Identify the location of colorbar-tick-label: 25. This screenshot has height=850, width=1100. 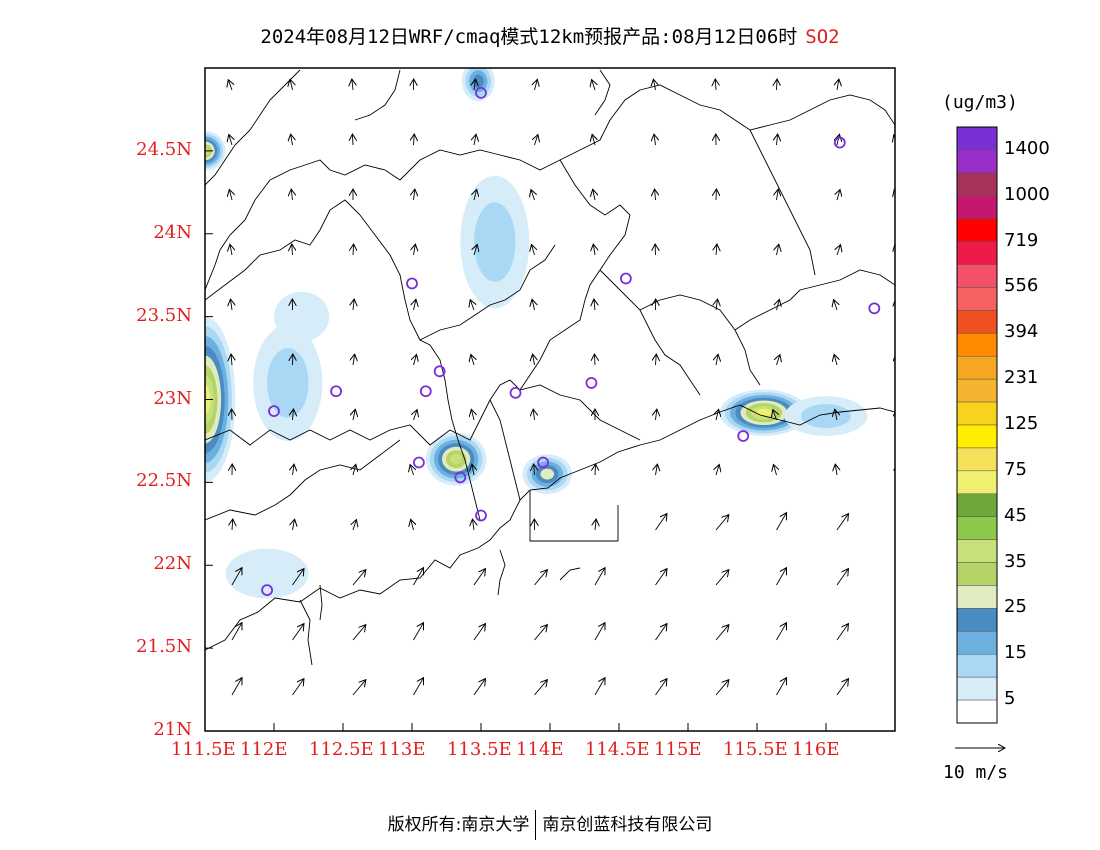
(1015, 607).